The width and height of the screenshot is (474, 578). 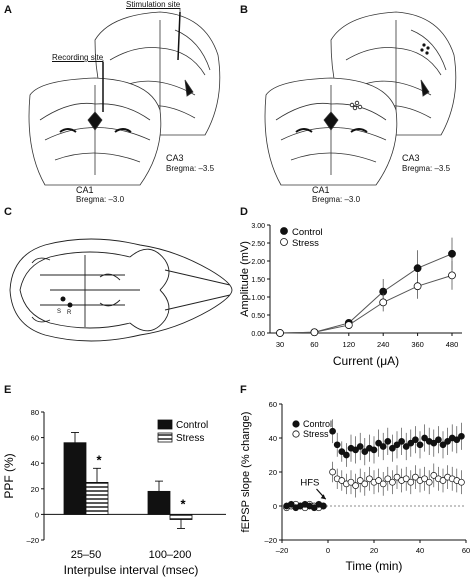 What do you see at coordinates (356, 105) in the screenshot?
I see `recording-site-dots` at bounding box center [356, 105].